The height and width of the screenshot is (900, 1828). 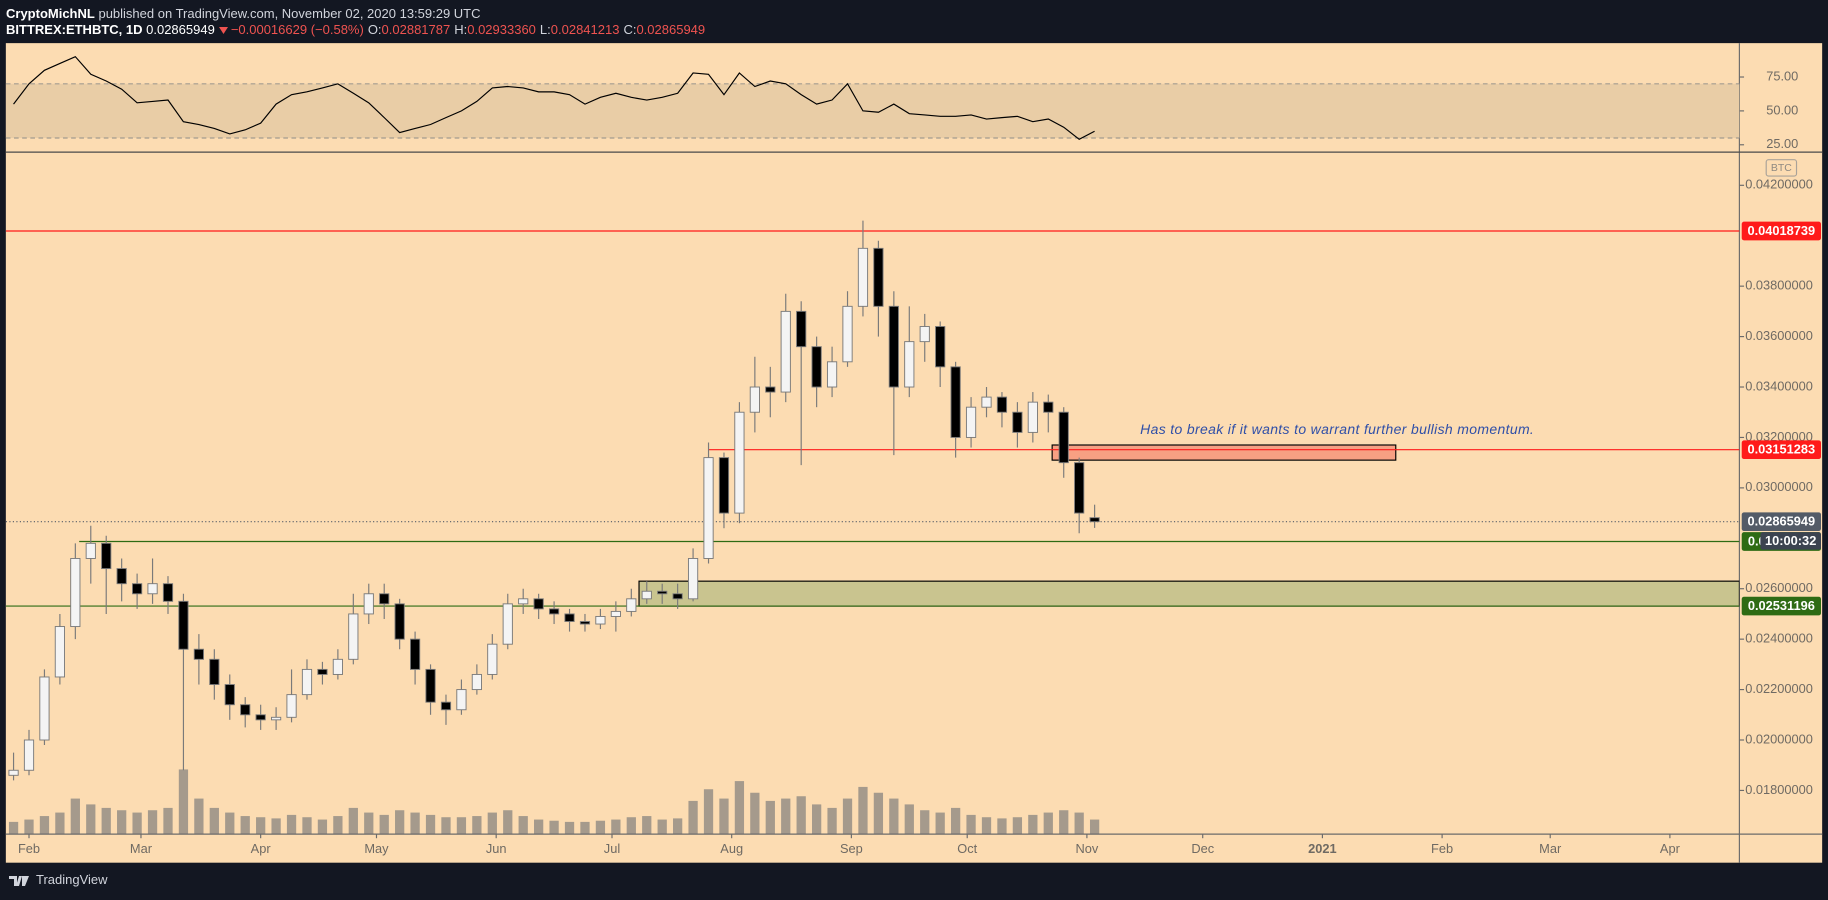 What do you see at coordinates (1781, 521) in the screenshot?
I see `last-price-box` at bounding box center [1781, 521].